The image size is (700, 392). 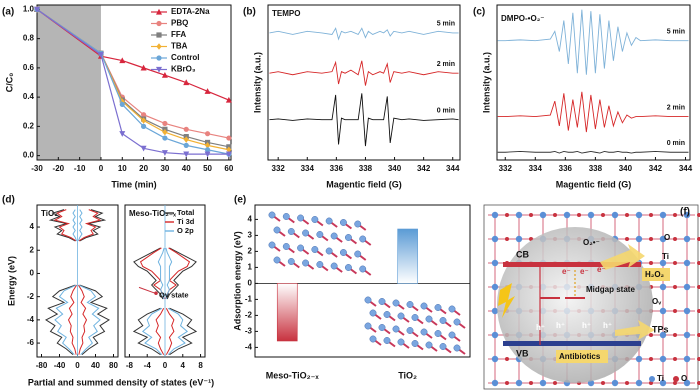 What do you see at coordinates (665, 256) in the screenshot?
I see `atom-label: Ti` at bounding box center [665, 256].